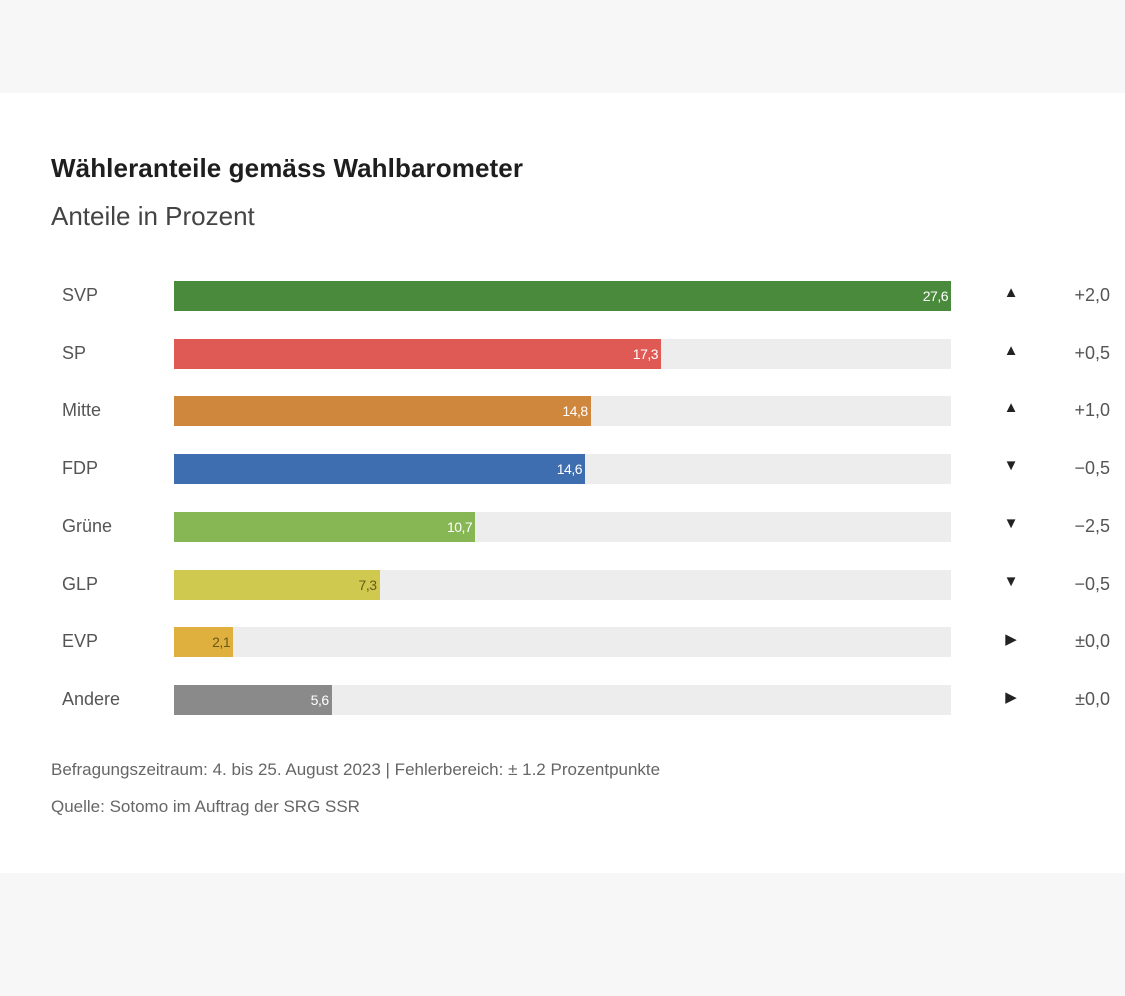 The image size is (1125, 996). I want to click on bar-row: SVP 27,6 ▲ +2,0, so click(562, 296).